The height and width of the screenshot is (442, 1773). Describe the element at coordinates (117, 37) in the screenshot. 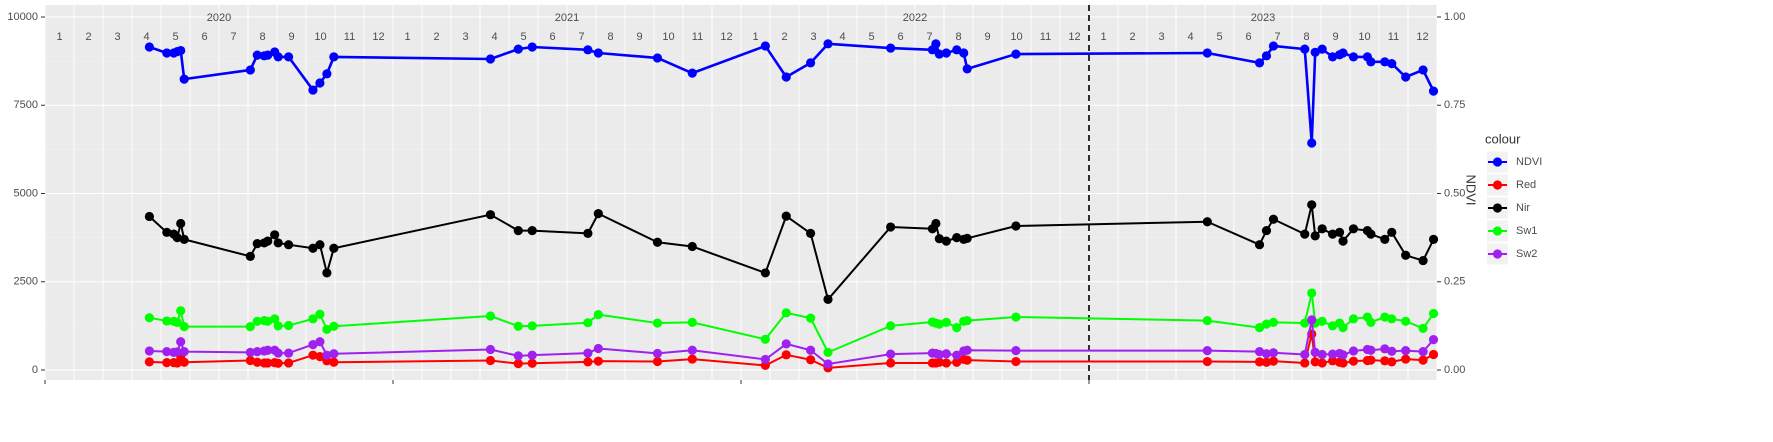

I see `month-label: 3` at that location.